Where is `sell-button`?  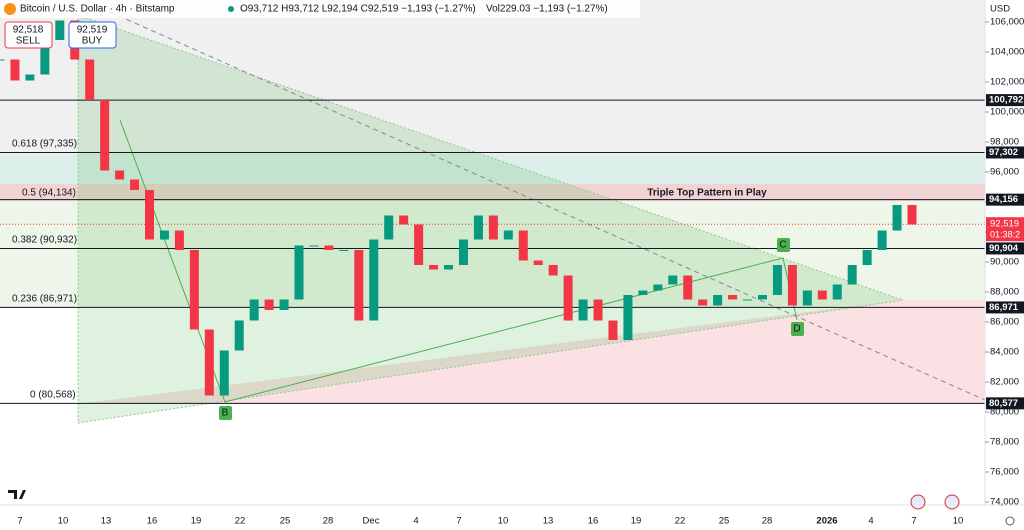
sell-button is located at coordinates (28, 35).